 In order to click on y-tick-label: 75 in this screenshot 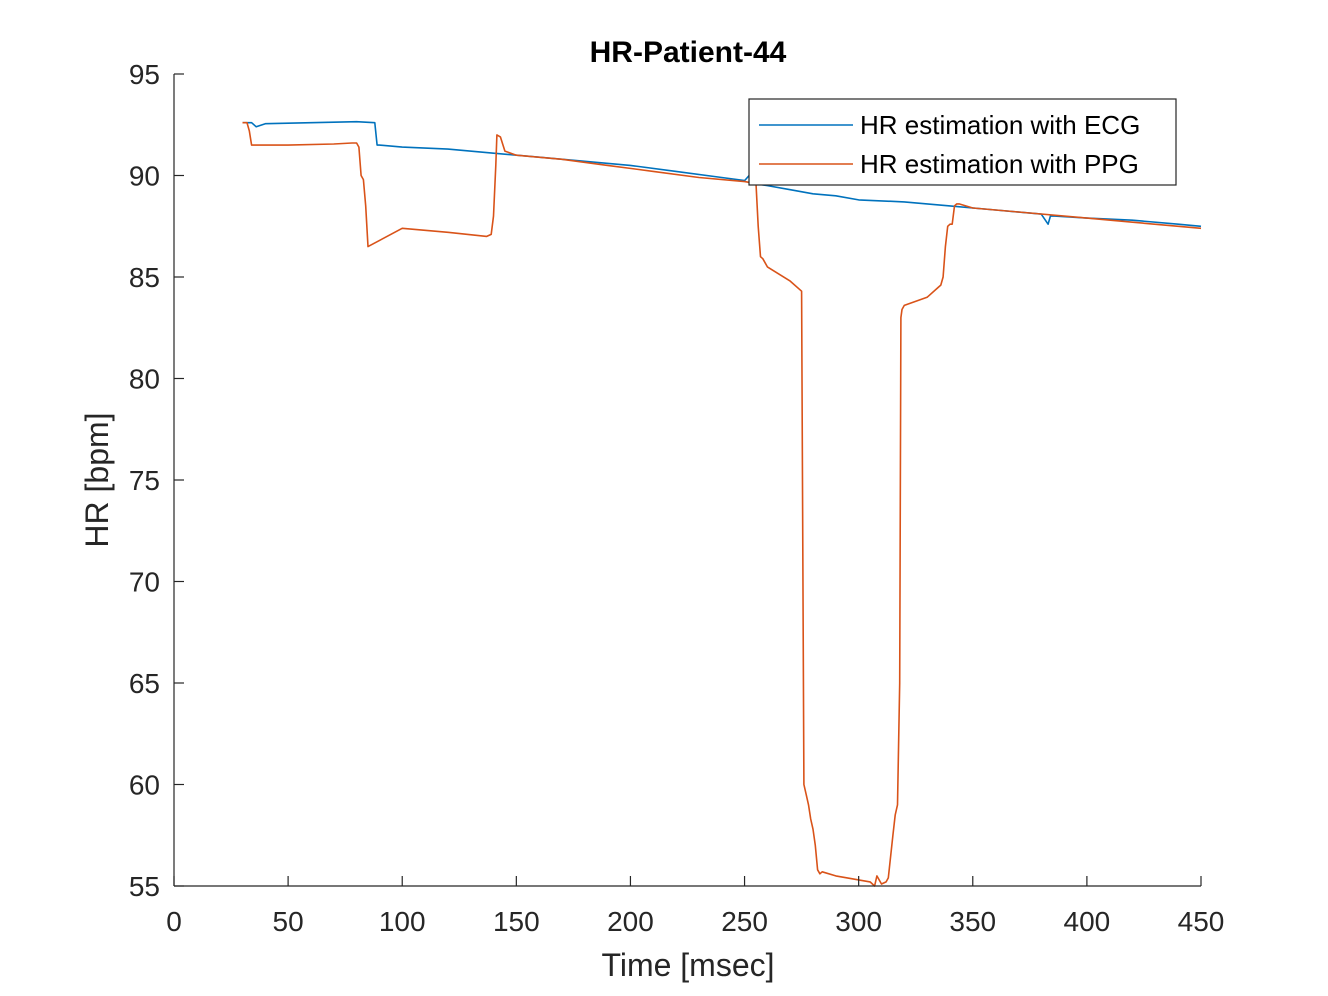, I will do `click(144, 480)`.